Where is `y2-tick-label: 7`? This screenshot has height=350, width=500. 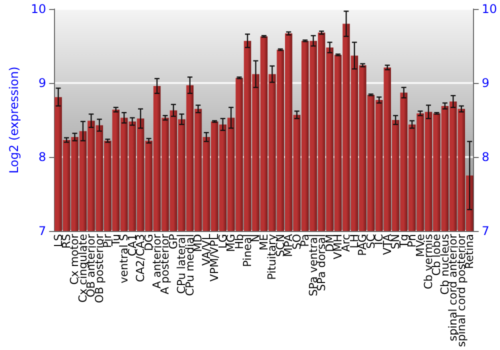 y2-tick-label: 7 is located at coordinates (486, 231).